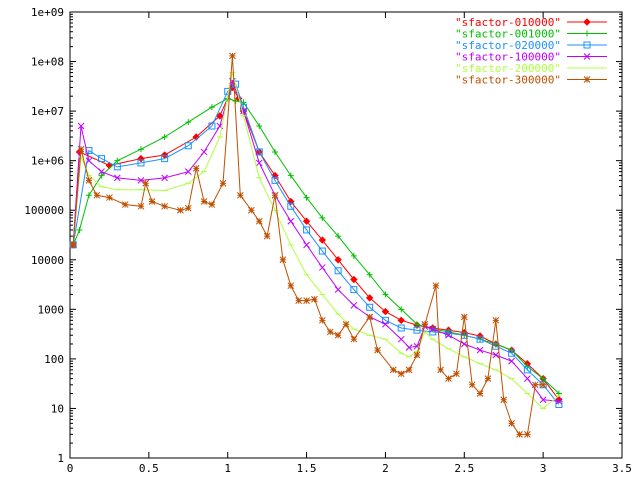 This screenshot has width=640, height=480. What do you see at coordinates (508, 45) in the screenshot?
I see `legend-label: "sfactor-020000"` at bounding box center [508, 45].